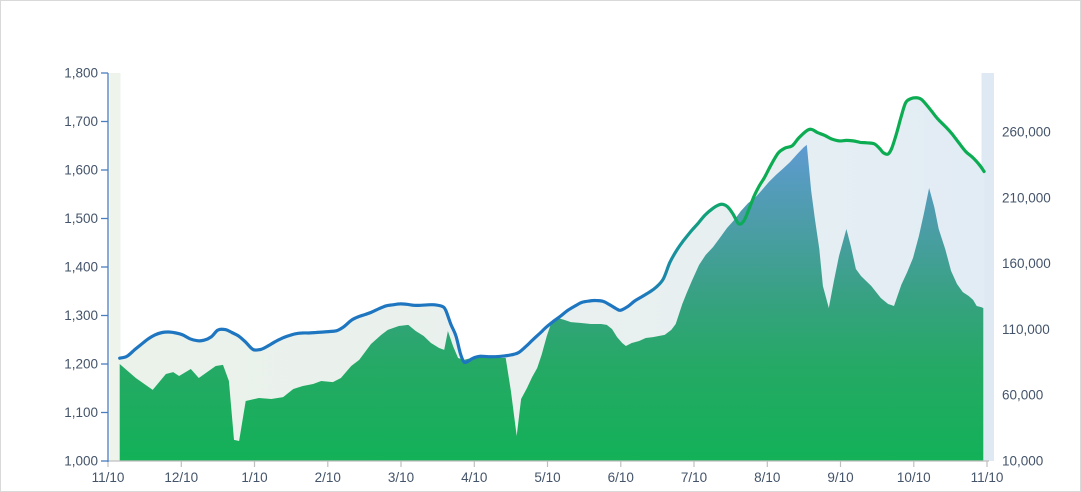  What do you see at coordinates (840, 477) in the screenshot?
I see `x-tick-label: 9/10` at bounding box center [840, 477].